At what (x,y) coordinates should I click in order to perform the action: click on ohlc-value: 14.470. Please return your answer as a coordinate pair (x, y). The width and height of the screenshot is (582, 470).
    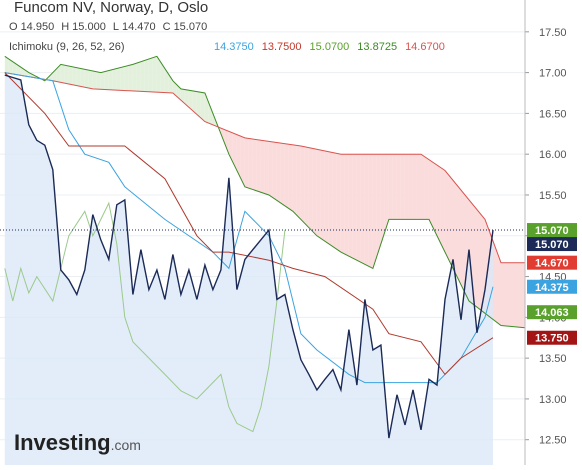
    Looking at the image, I should click on (139, 27).